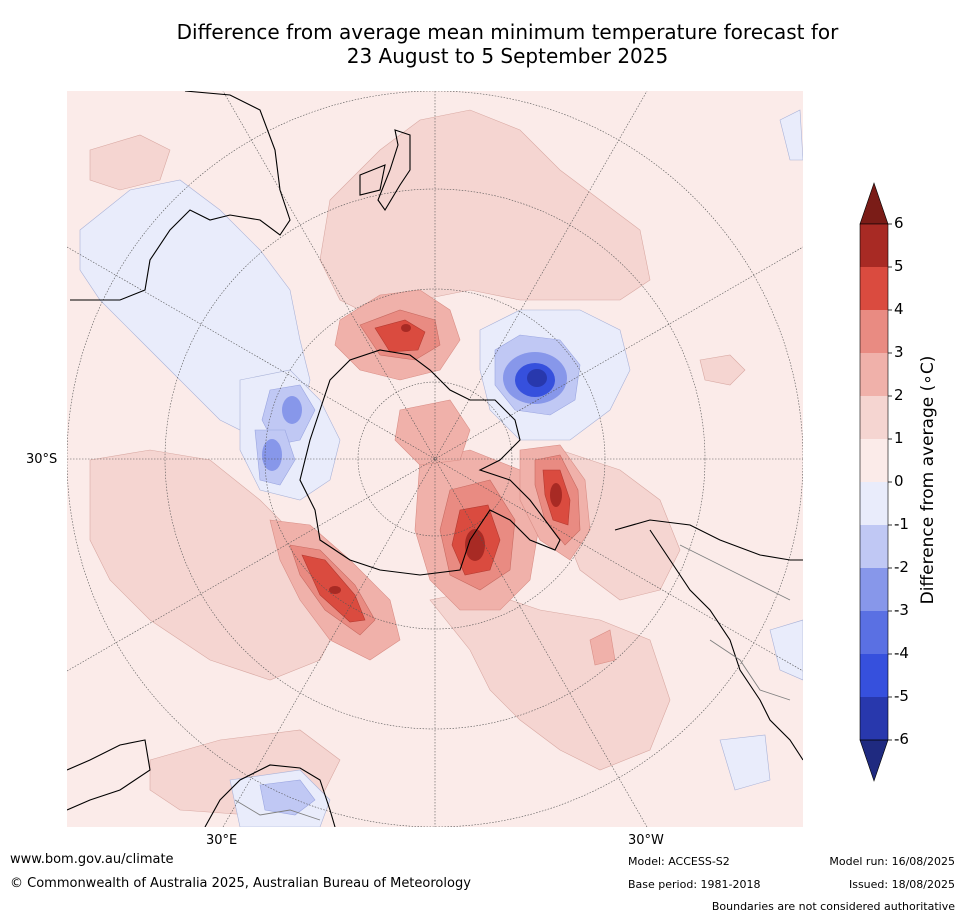 The height and width of the screenshot is (919, 965). What do you see at coordinates (901, 739) in the screenshot?
I see `colorbar-tick-label: -6` at bounding box center [901, 739].